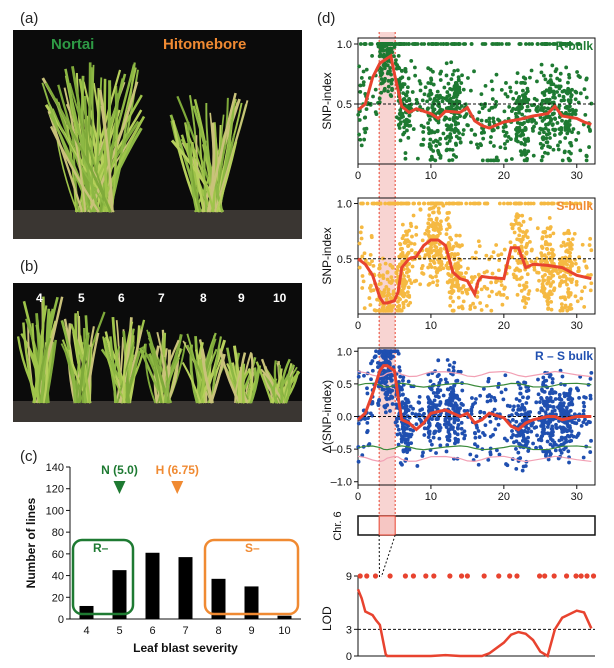 The image size is (614, 668). I want to click on x-tick-label: 10, so click(431, 176).